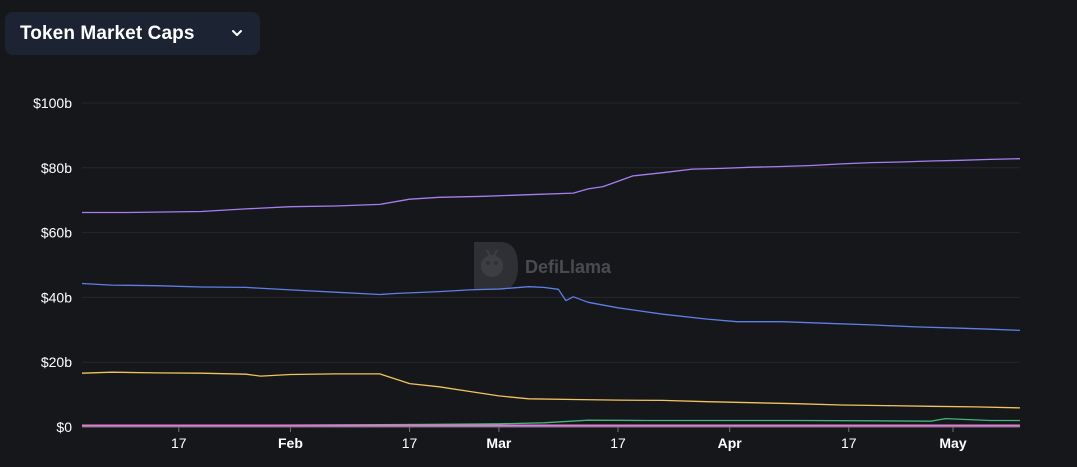 The width and height of the screenshot is (1077, 467). I want to click on y-tick-label: $20b, so click(56, 362).